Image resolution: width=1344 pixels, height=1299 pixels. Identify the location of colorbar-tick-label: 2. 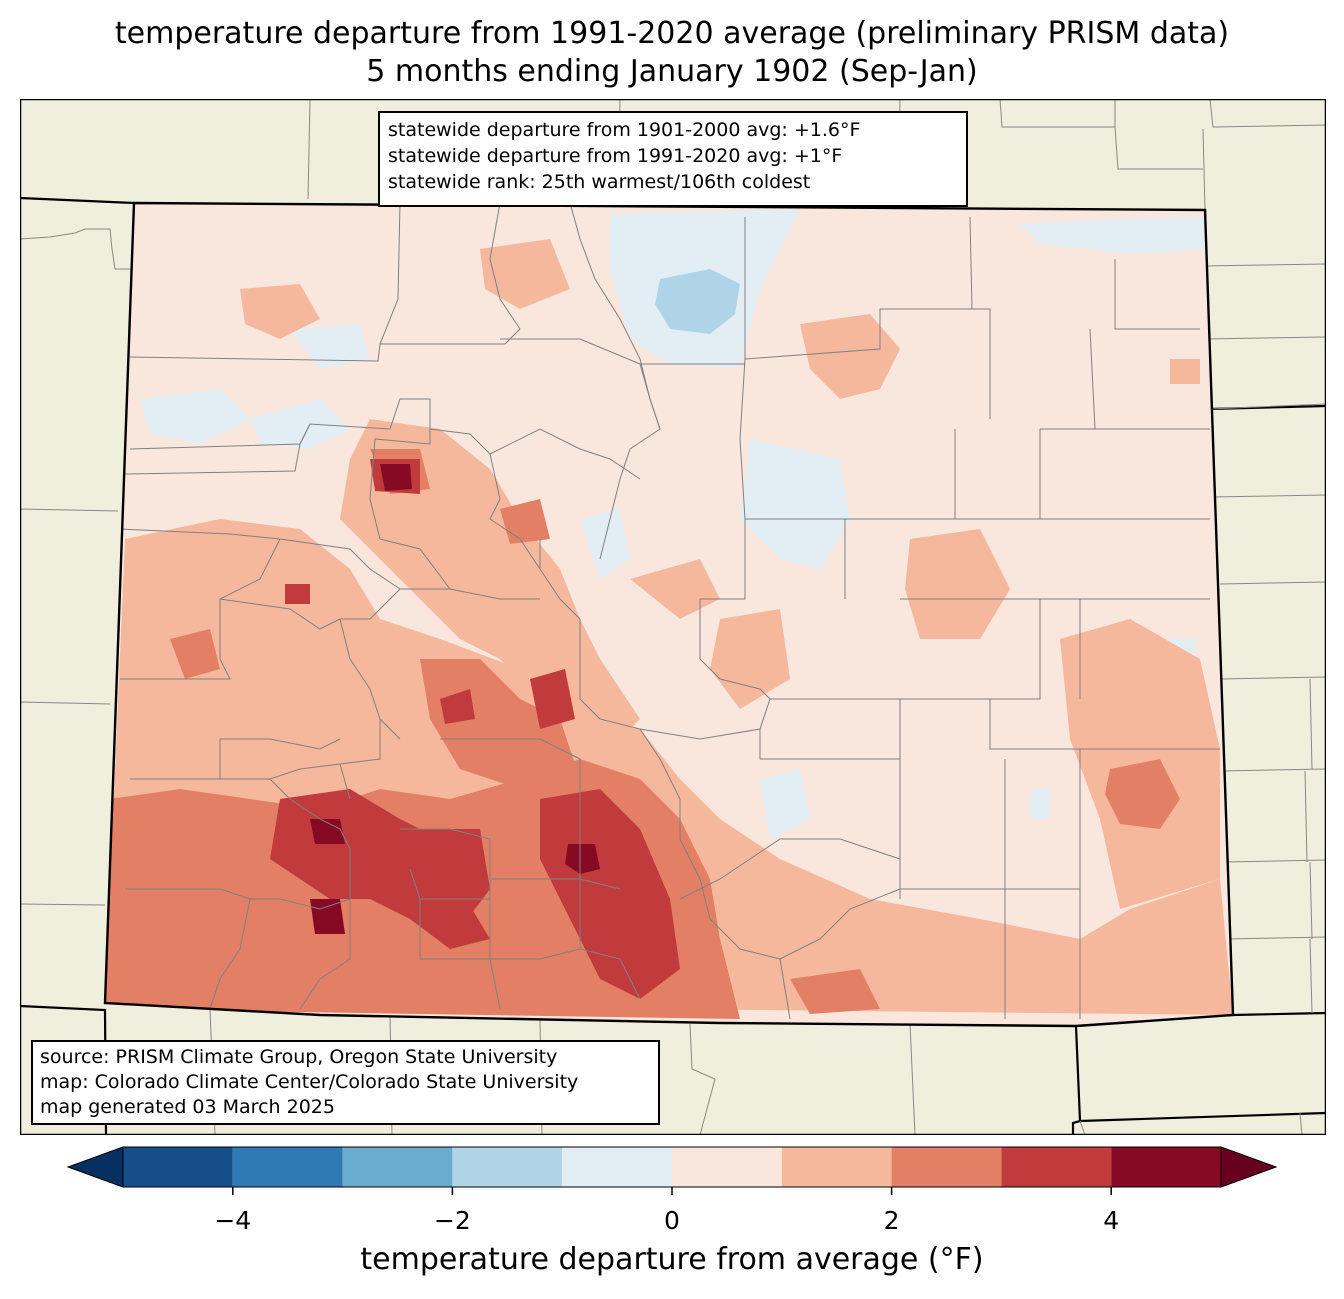
(892, 1220).